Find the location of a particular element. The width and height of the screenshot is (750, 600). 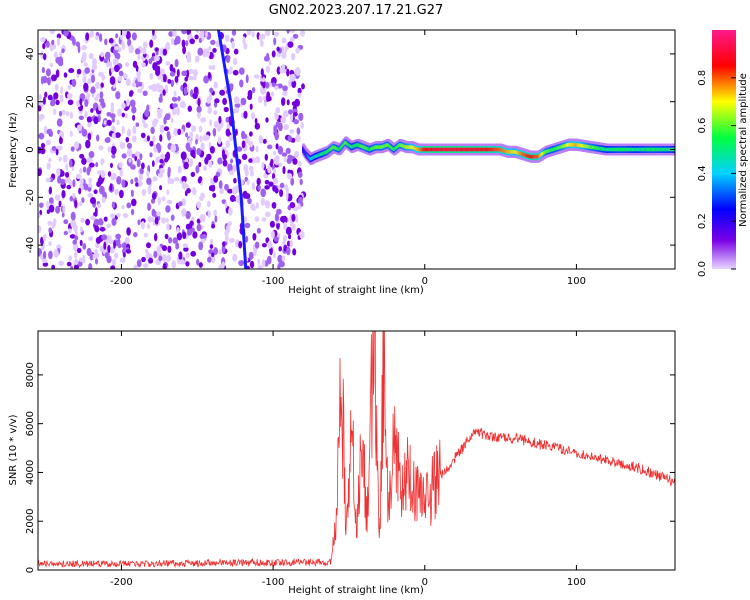

spectrogram-x-axis-label: Height of straight line (km) is located at coordinates (356, 290).